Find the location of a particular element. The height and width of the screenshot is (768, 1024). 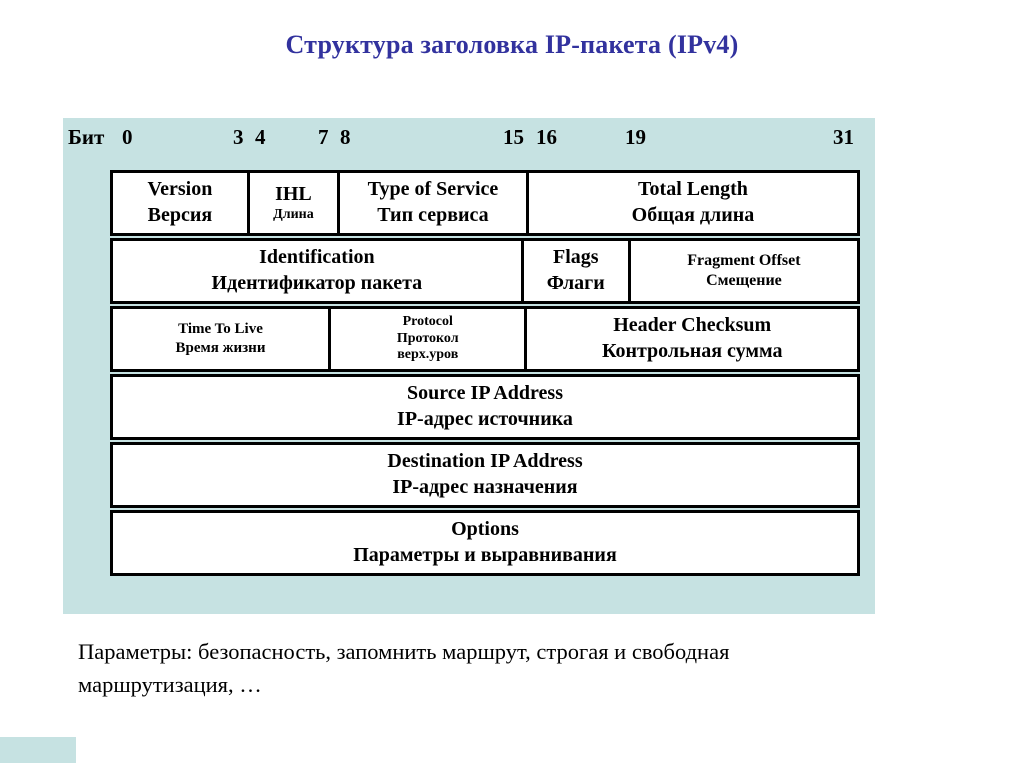

cell-flags: Flags Флаги is located at coordinates (574, 271).